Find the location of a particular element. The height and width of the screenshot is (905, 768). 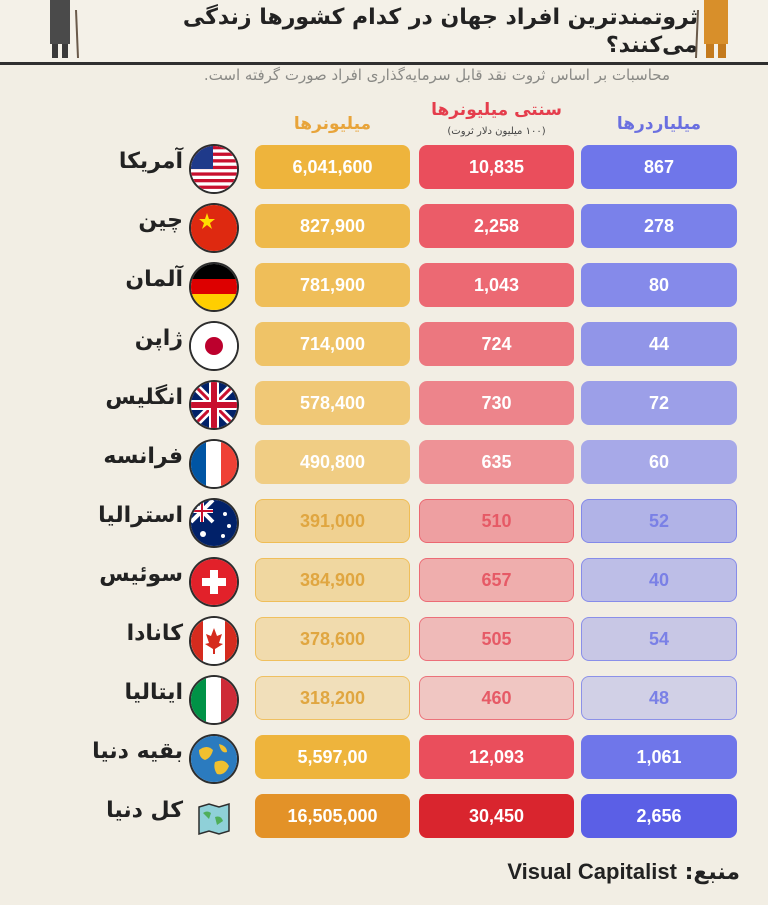

source-label: منبع: is located at coordinates (712, 872).